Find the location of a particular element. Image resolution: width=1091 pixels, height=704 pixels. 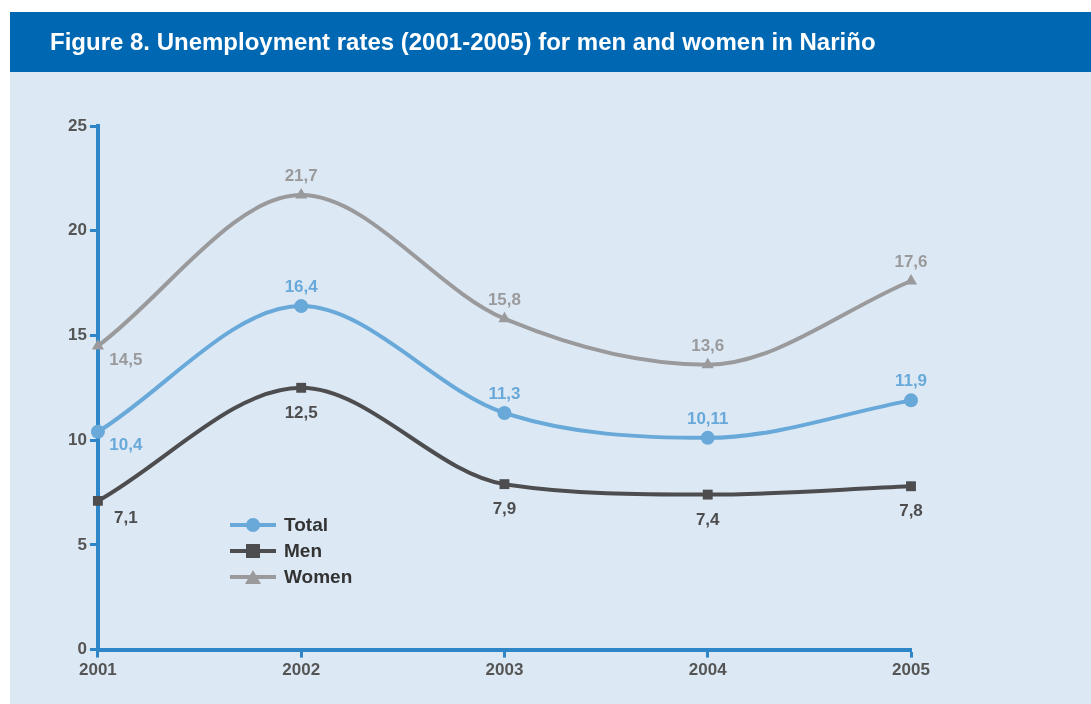

x-tick-label: 2004 is located at coordinates (708, 670).